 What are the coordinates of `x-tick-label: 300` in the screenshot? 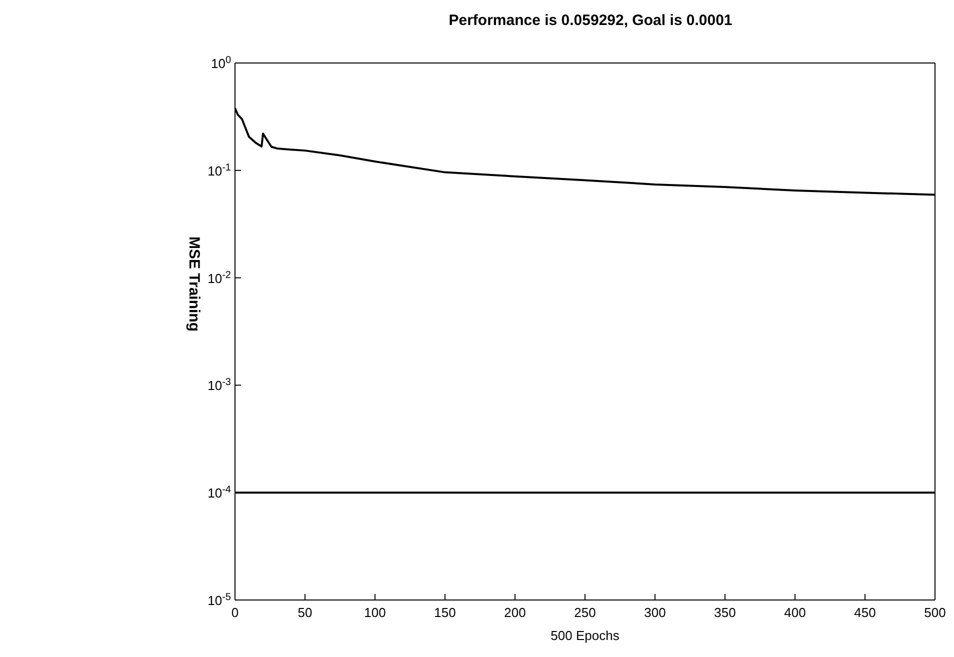 It's located at (655, 612).